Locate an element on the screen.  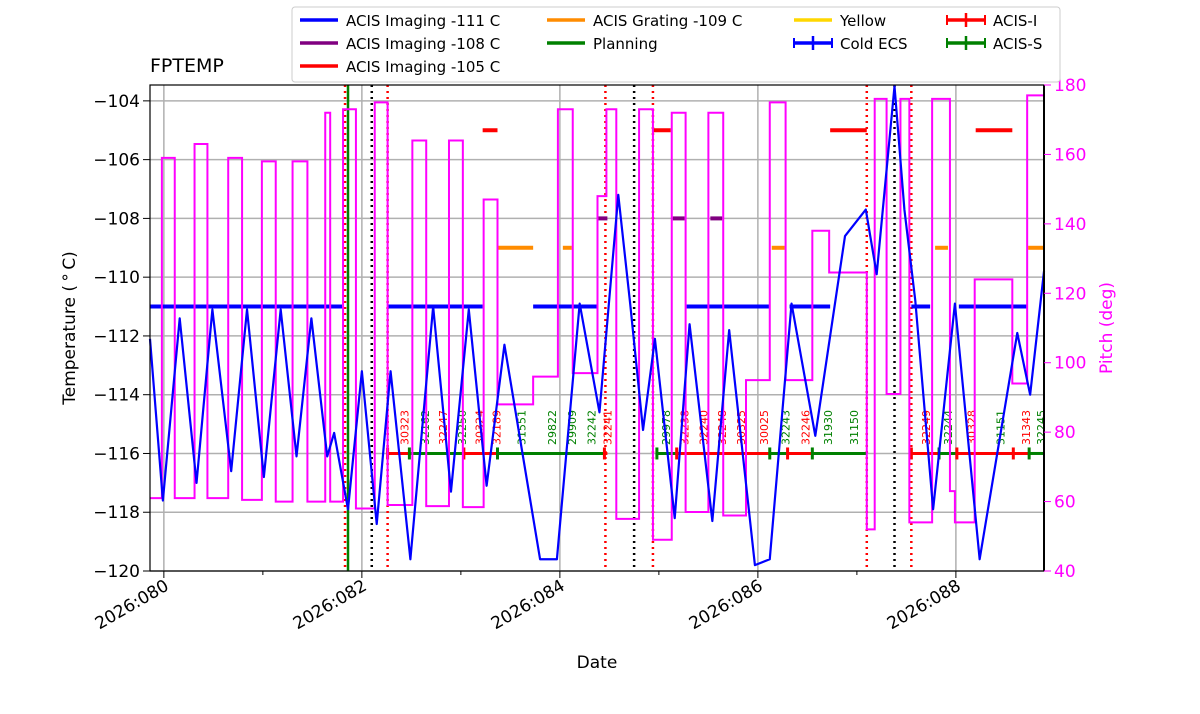
obsid-label: 31930 is located at coordinates (828, 427).